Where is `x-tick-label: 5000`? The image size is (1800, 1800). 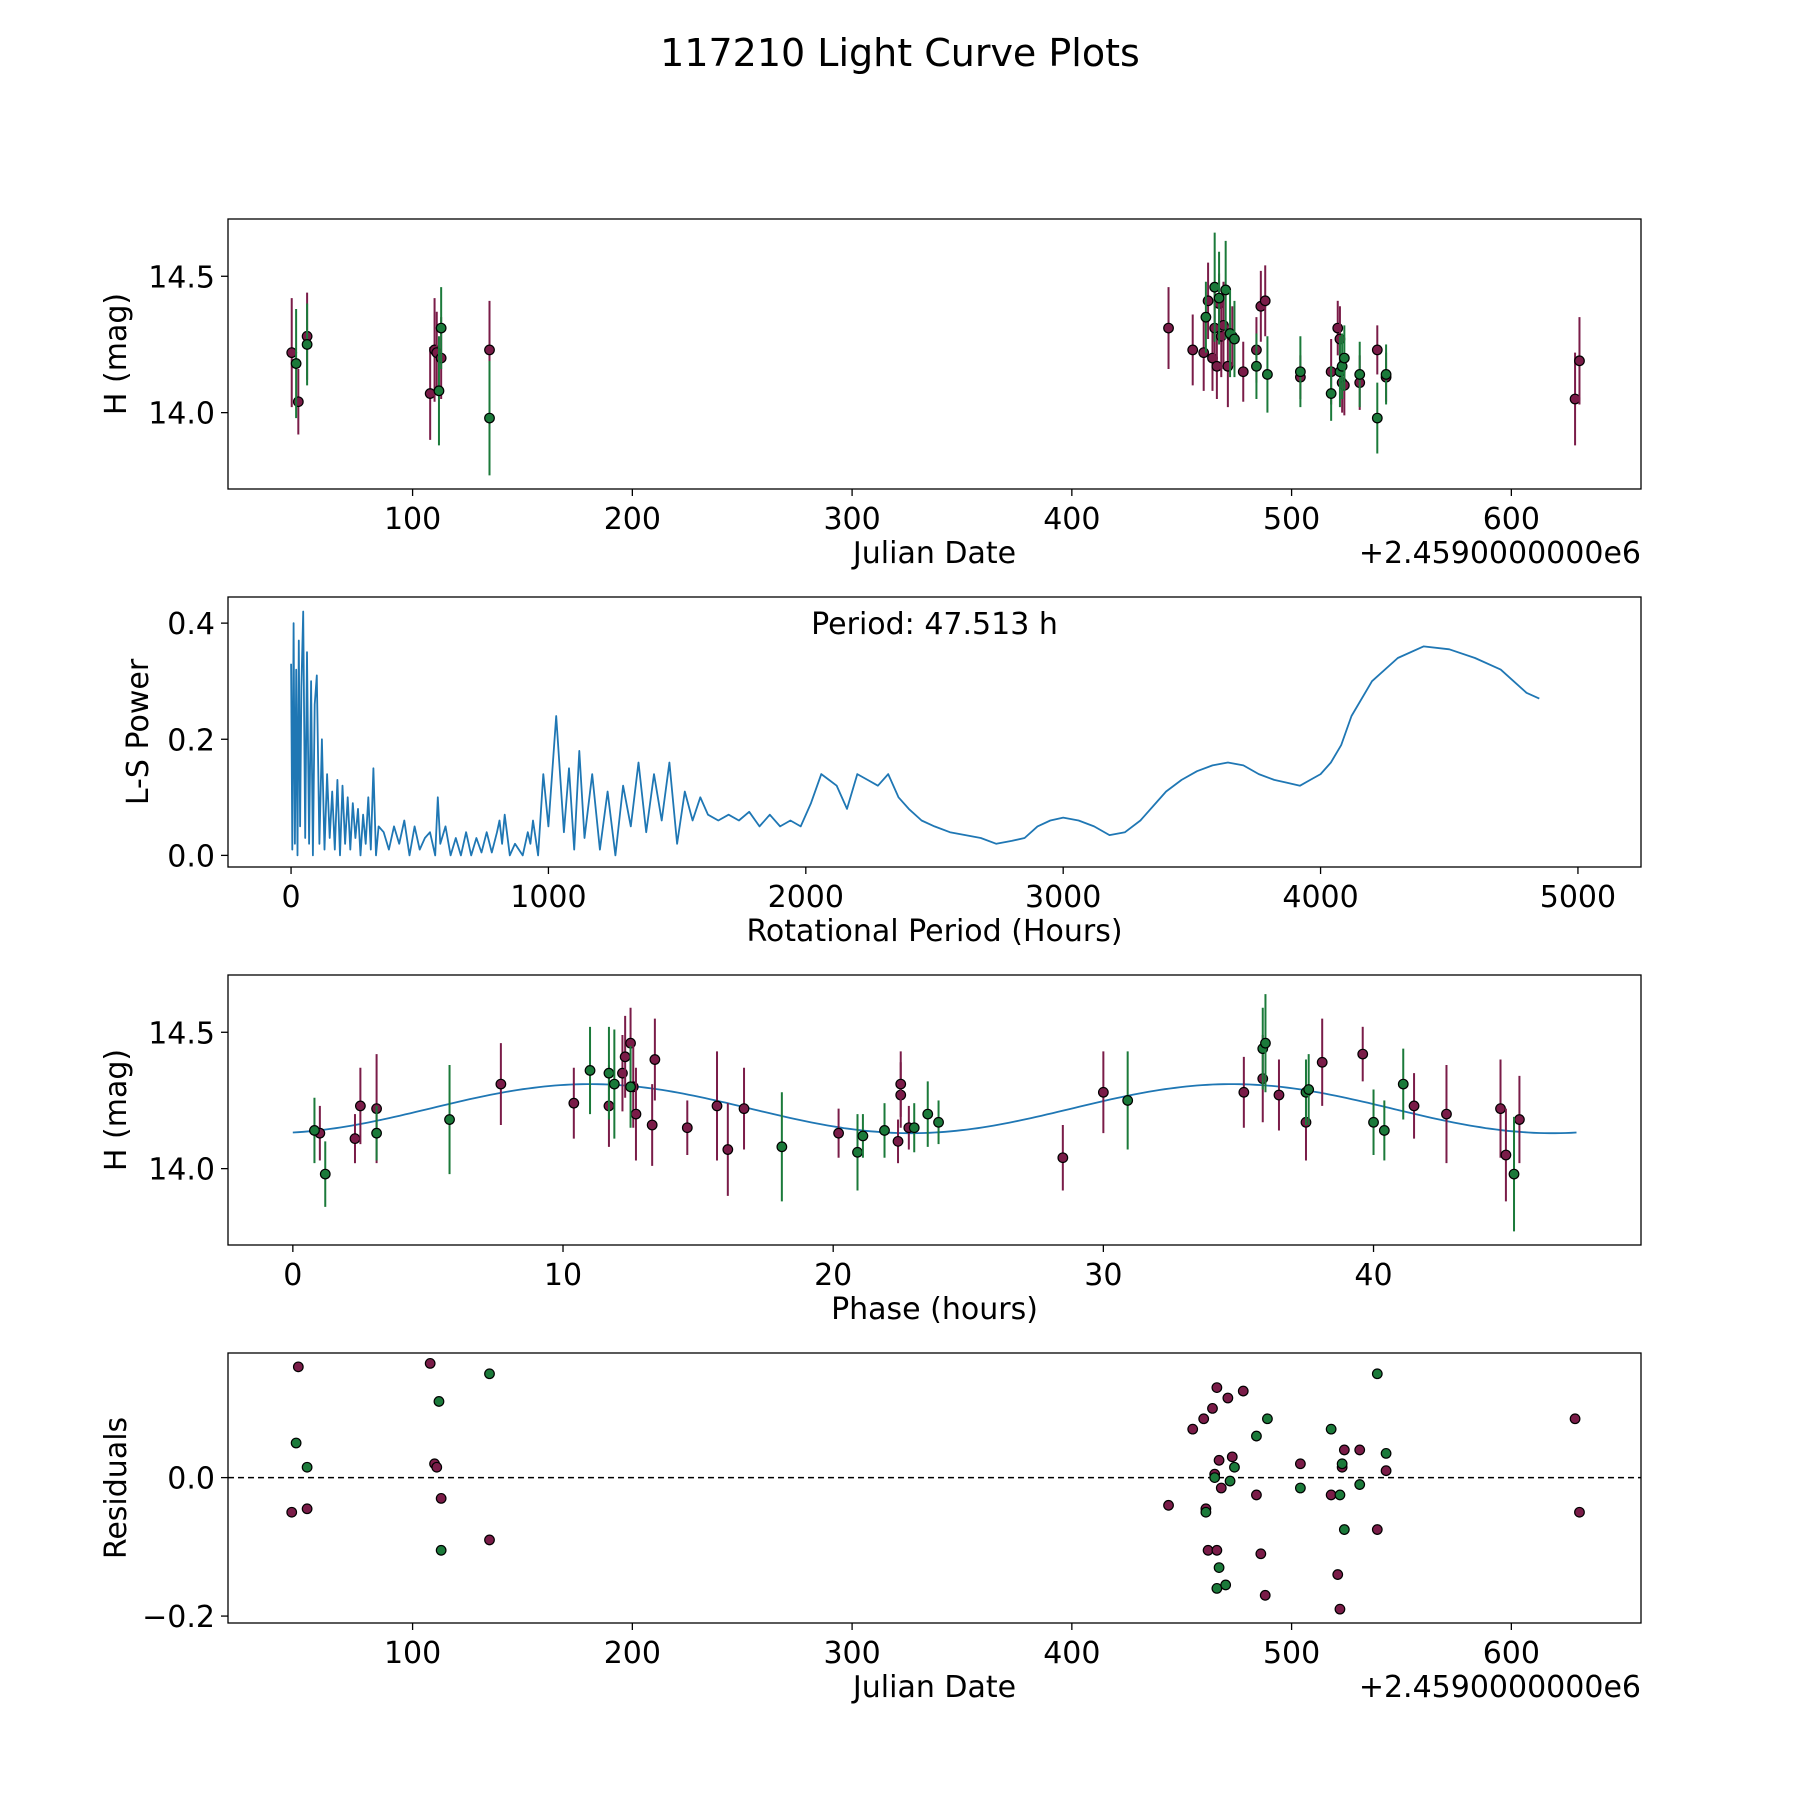 x-tick-label: 5000 is located at coordinates (1578, 897).